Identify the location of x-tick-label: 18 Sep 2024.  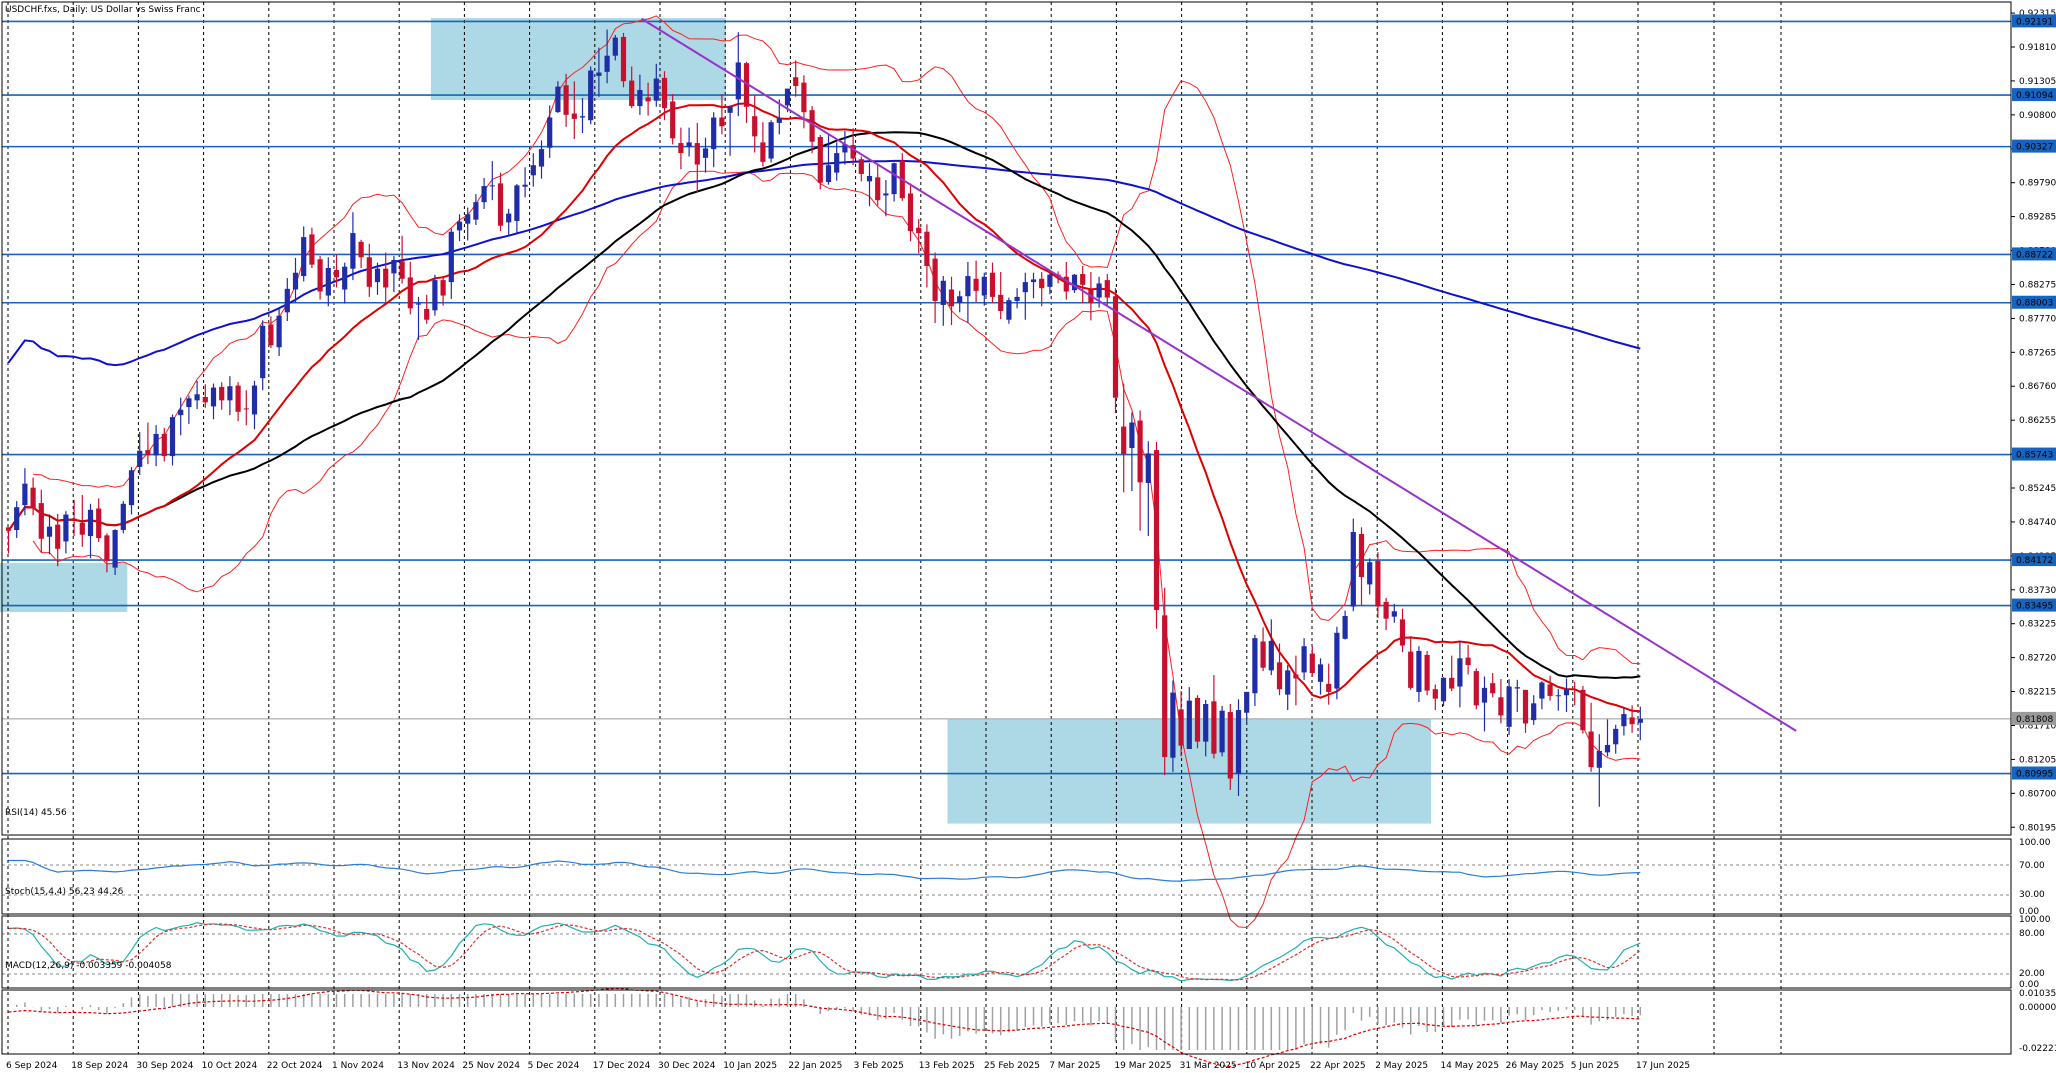
(99, 1066).